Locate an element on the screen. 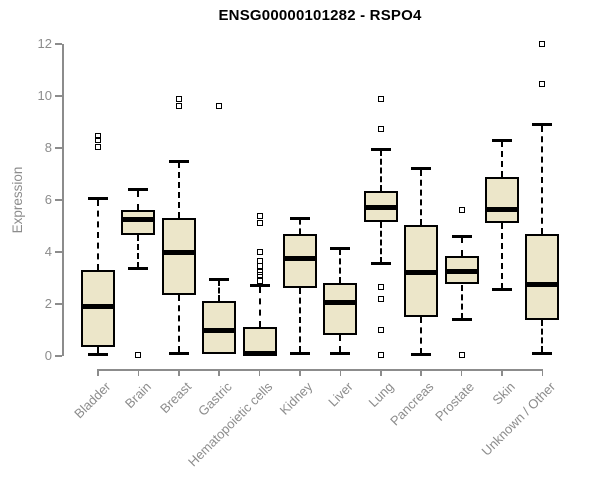 Image resolution: width=600 pixels, height=500 pixels. category-label: Bladder is located at coordinates (92, 400).